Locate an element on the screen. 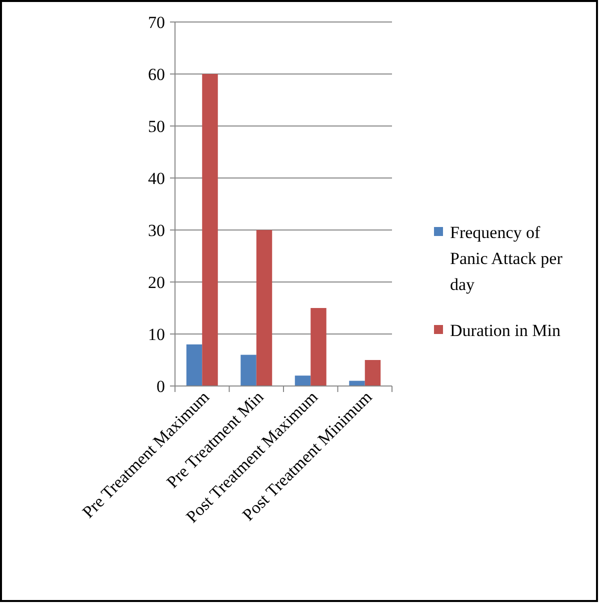  y-tick-label: 20 is located at coordinates (156, 282).